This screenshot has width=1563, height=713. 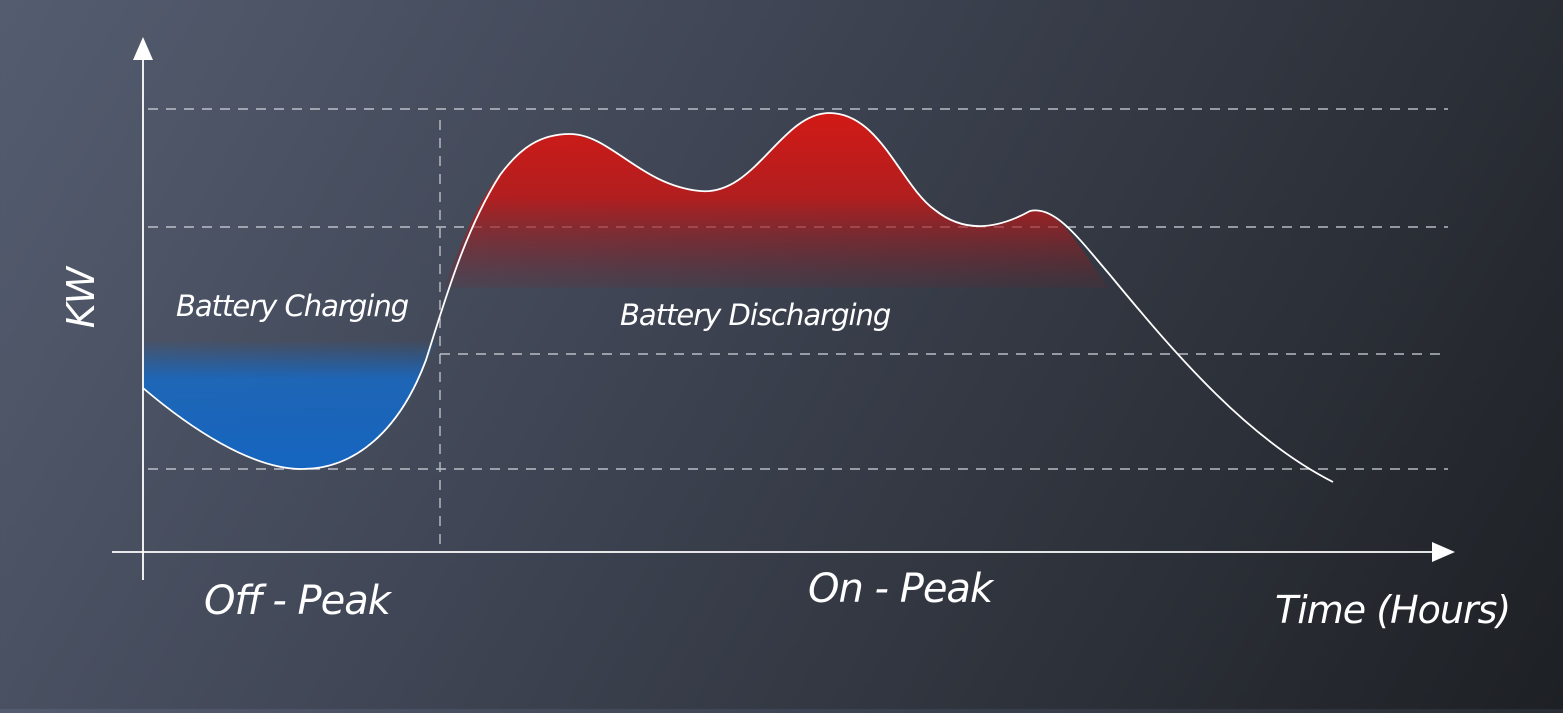 I want to click on y-axis-arrow, so click(x=143, y=48).